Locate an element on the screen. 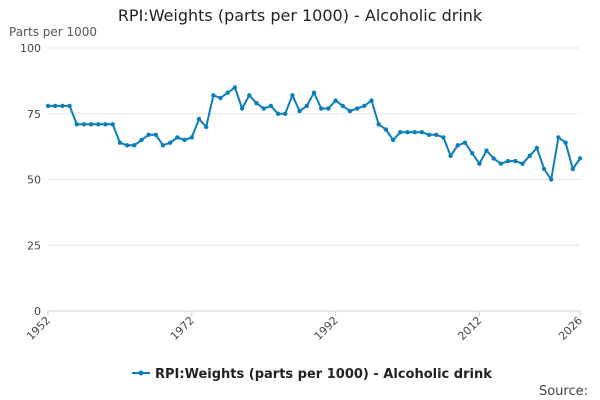  x-tick-label: 2026 is located at coordinates (570, 328).